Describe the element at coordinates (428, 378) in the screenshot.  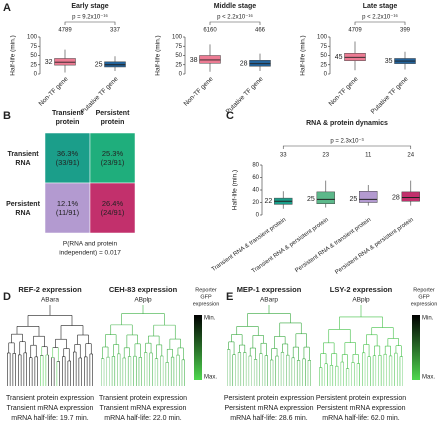
I see `legend-max: Max.` at that location.